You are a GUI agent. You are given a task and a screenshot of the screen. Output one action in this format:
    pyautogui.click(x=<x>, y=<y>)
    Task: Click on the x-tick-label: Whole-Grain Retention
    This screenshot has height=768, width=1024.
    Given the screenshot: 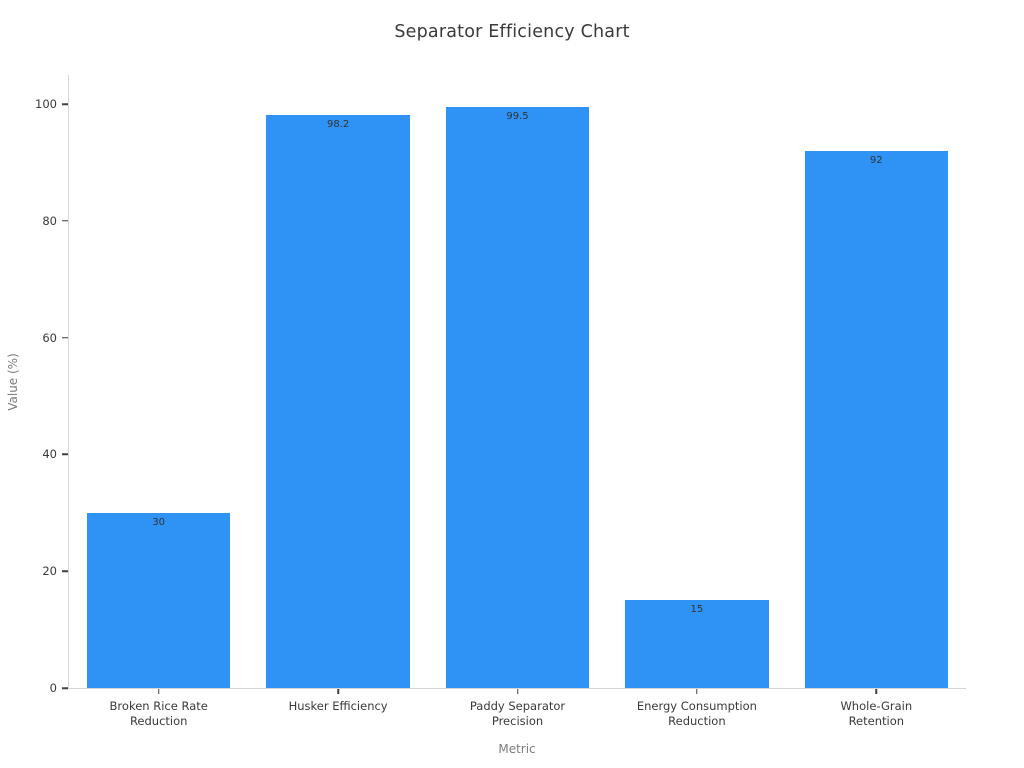 What is the action you would take?
    pyautogui.click(x=876, y=714)
    